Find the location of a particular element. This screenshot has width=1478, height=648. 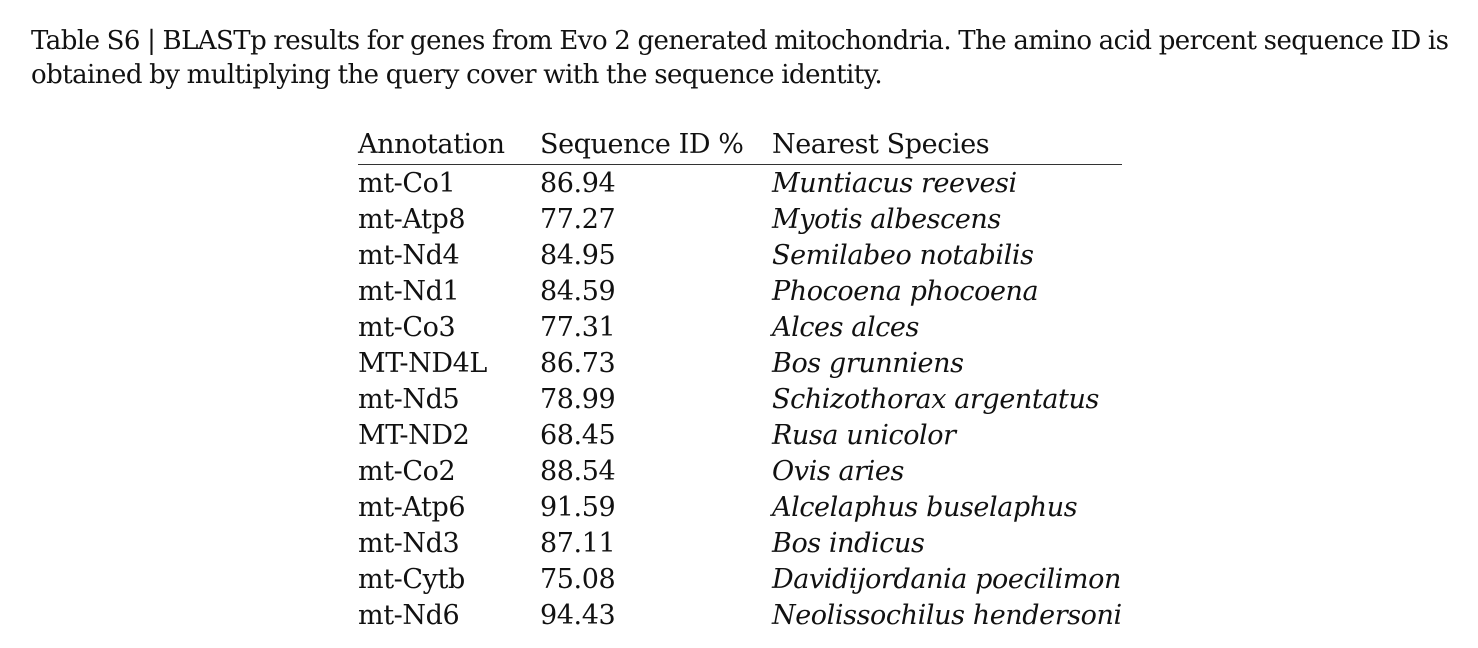

table-row: mt-Nd3 87.11 Bos indicus is located at coordinates (740, 543).